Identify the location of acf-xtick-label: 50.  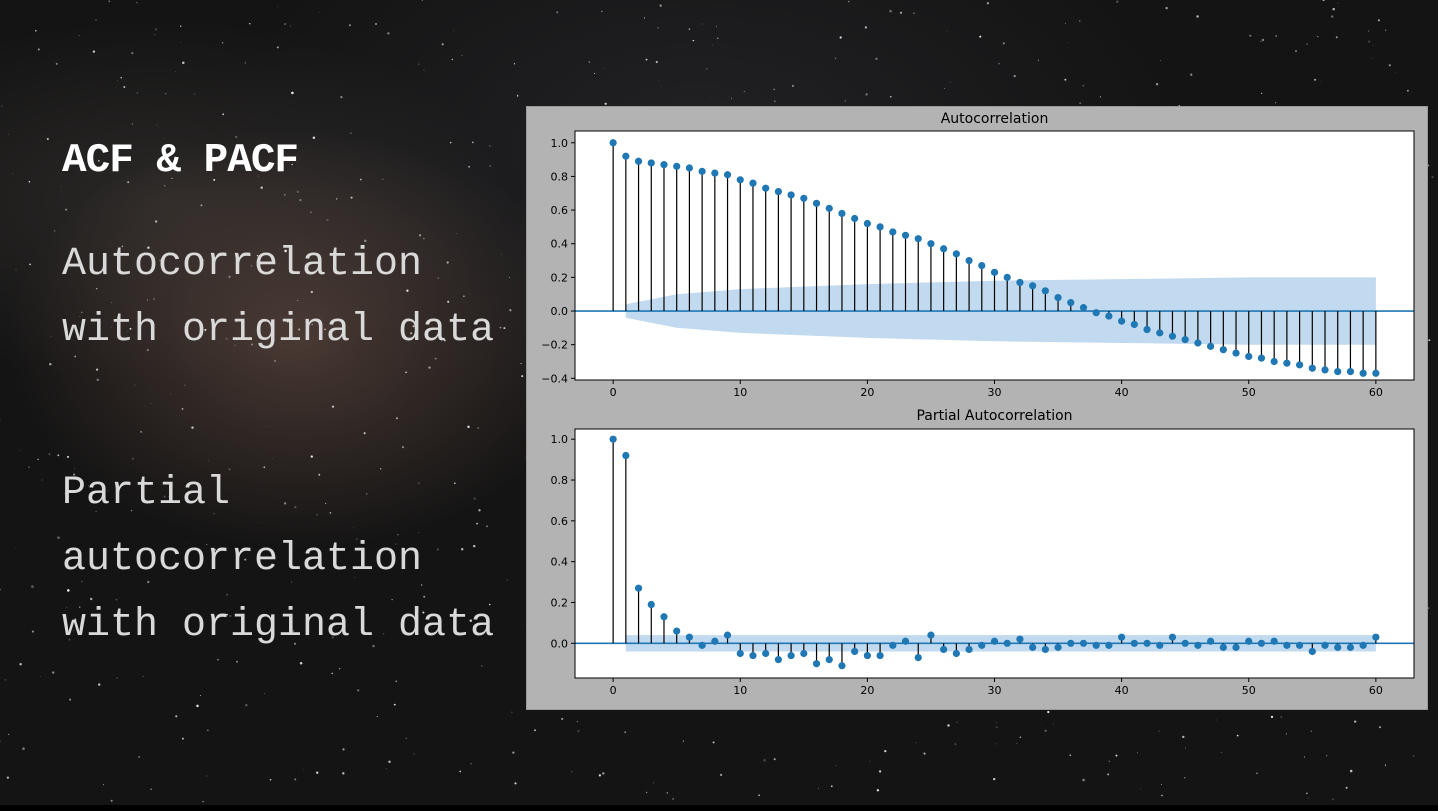
(1249, 392).